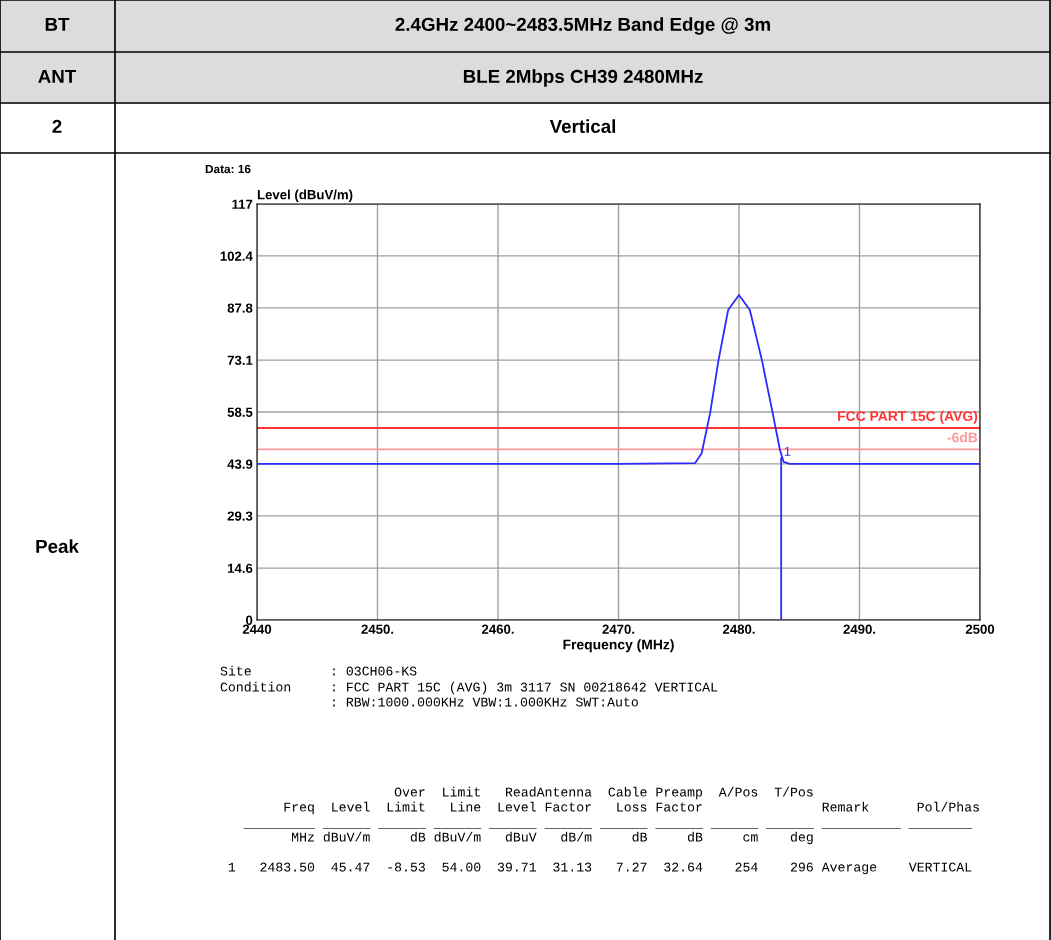  Describe the element at coordinates (240, 360) in the screenshot. I see `y-tick-label: 73.1` at that location.